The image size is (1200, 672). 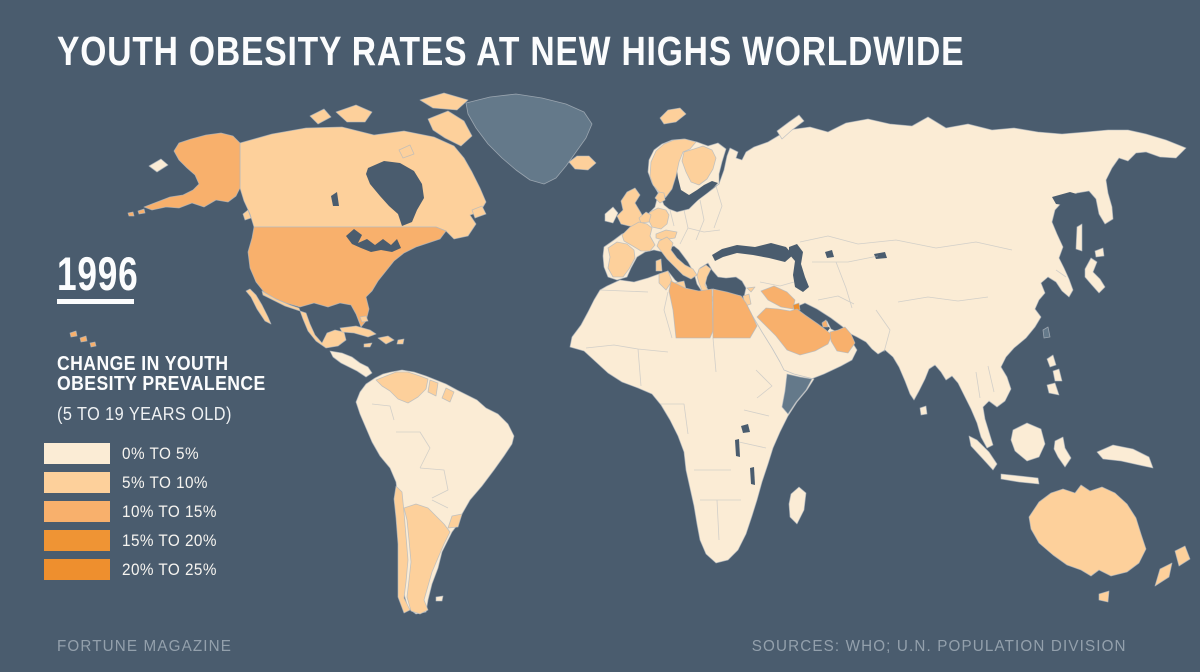 I want to click on country-hokkaido, so click(x=1099, y=252).